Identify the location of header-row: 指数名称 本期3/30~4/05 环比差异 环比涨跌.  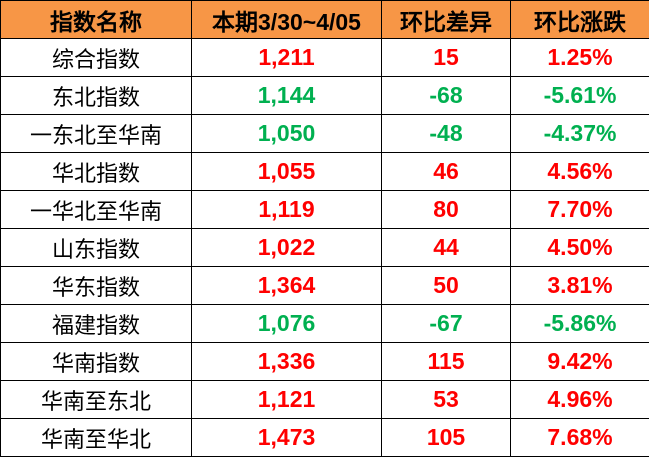
(324, 19).